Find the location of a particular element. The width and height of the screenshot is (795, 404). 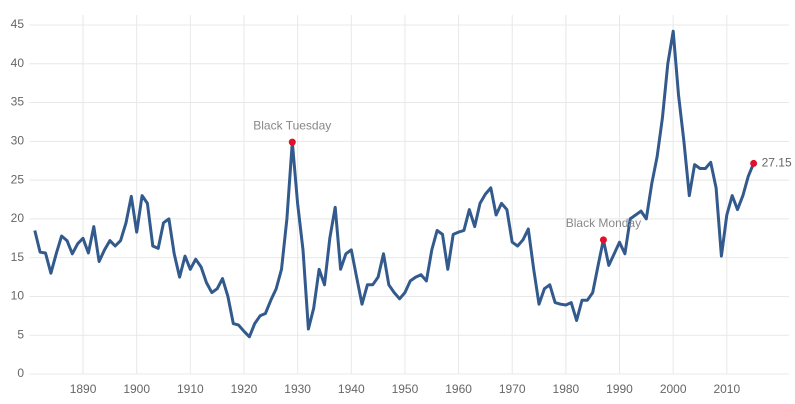

annotation-label: Black Monday is located at coordinates (603, 223).